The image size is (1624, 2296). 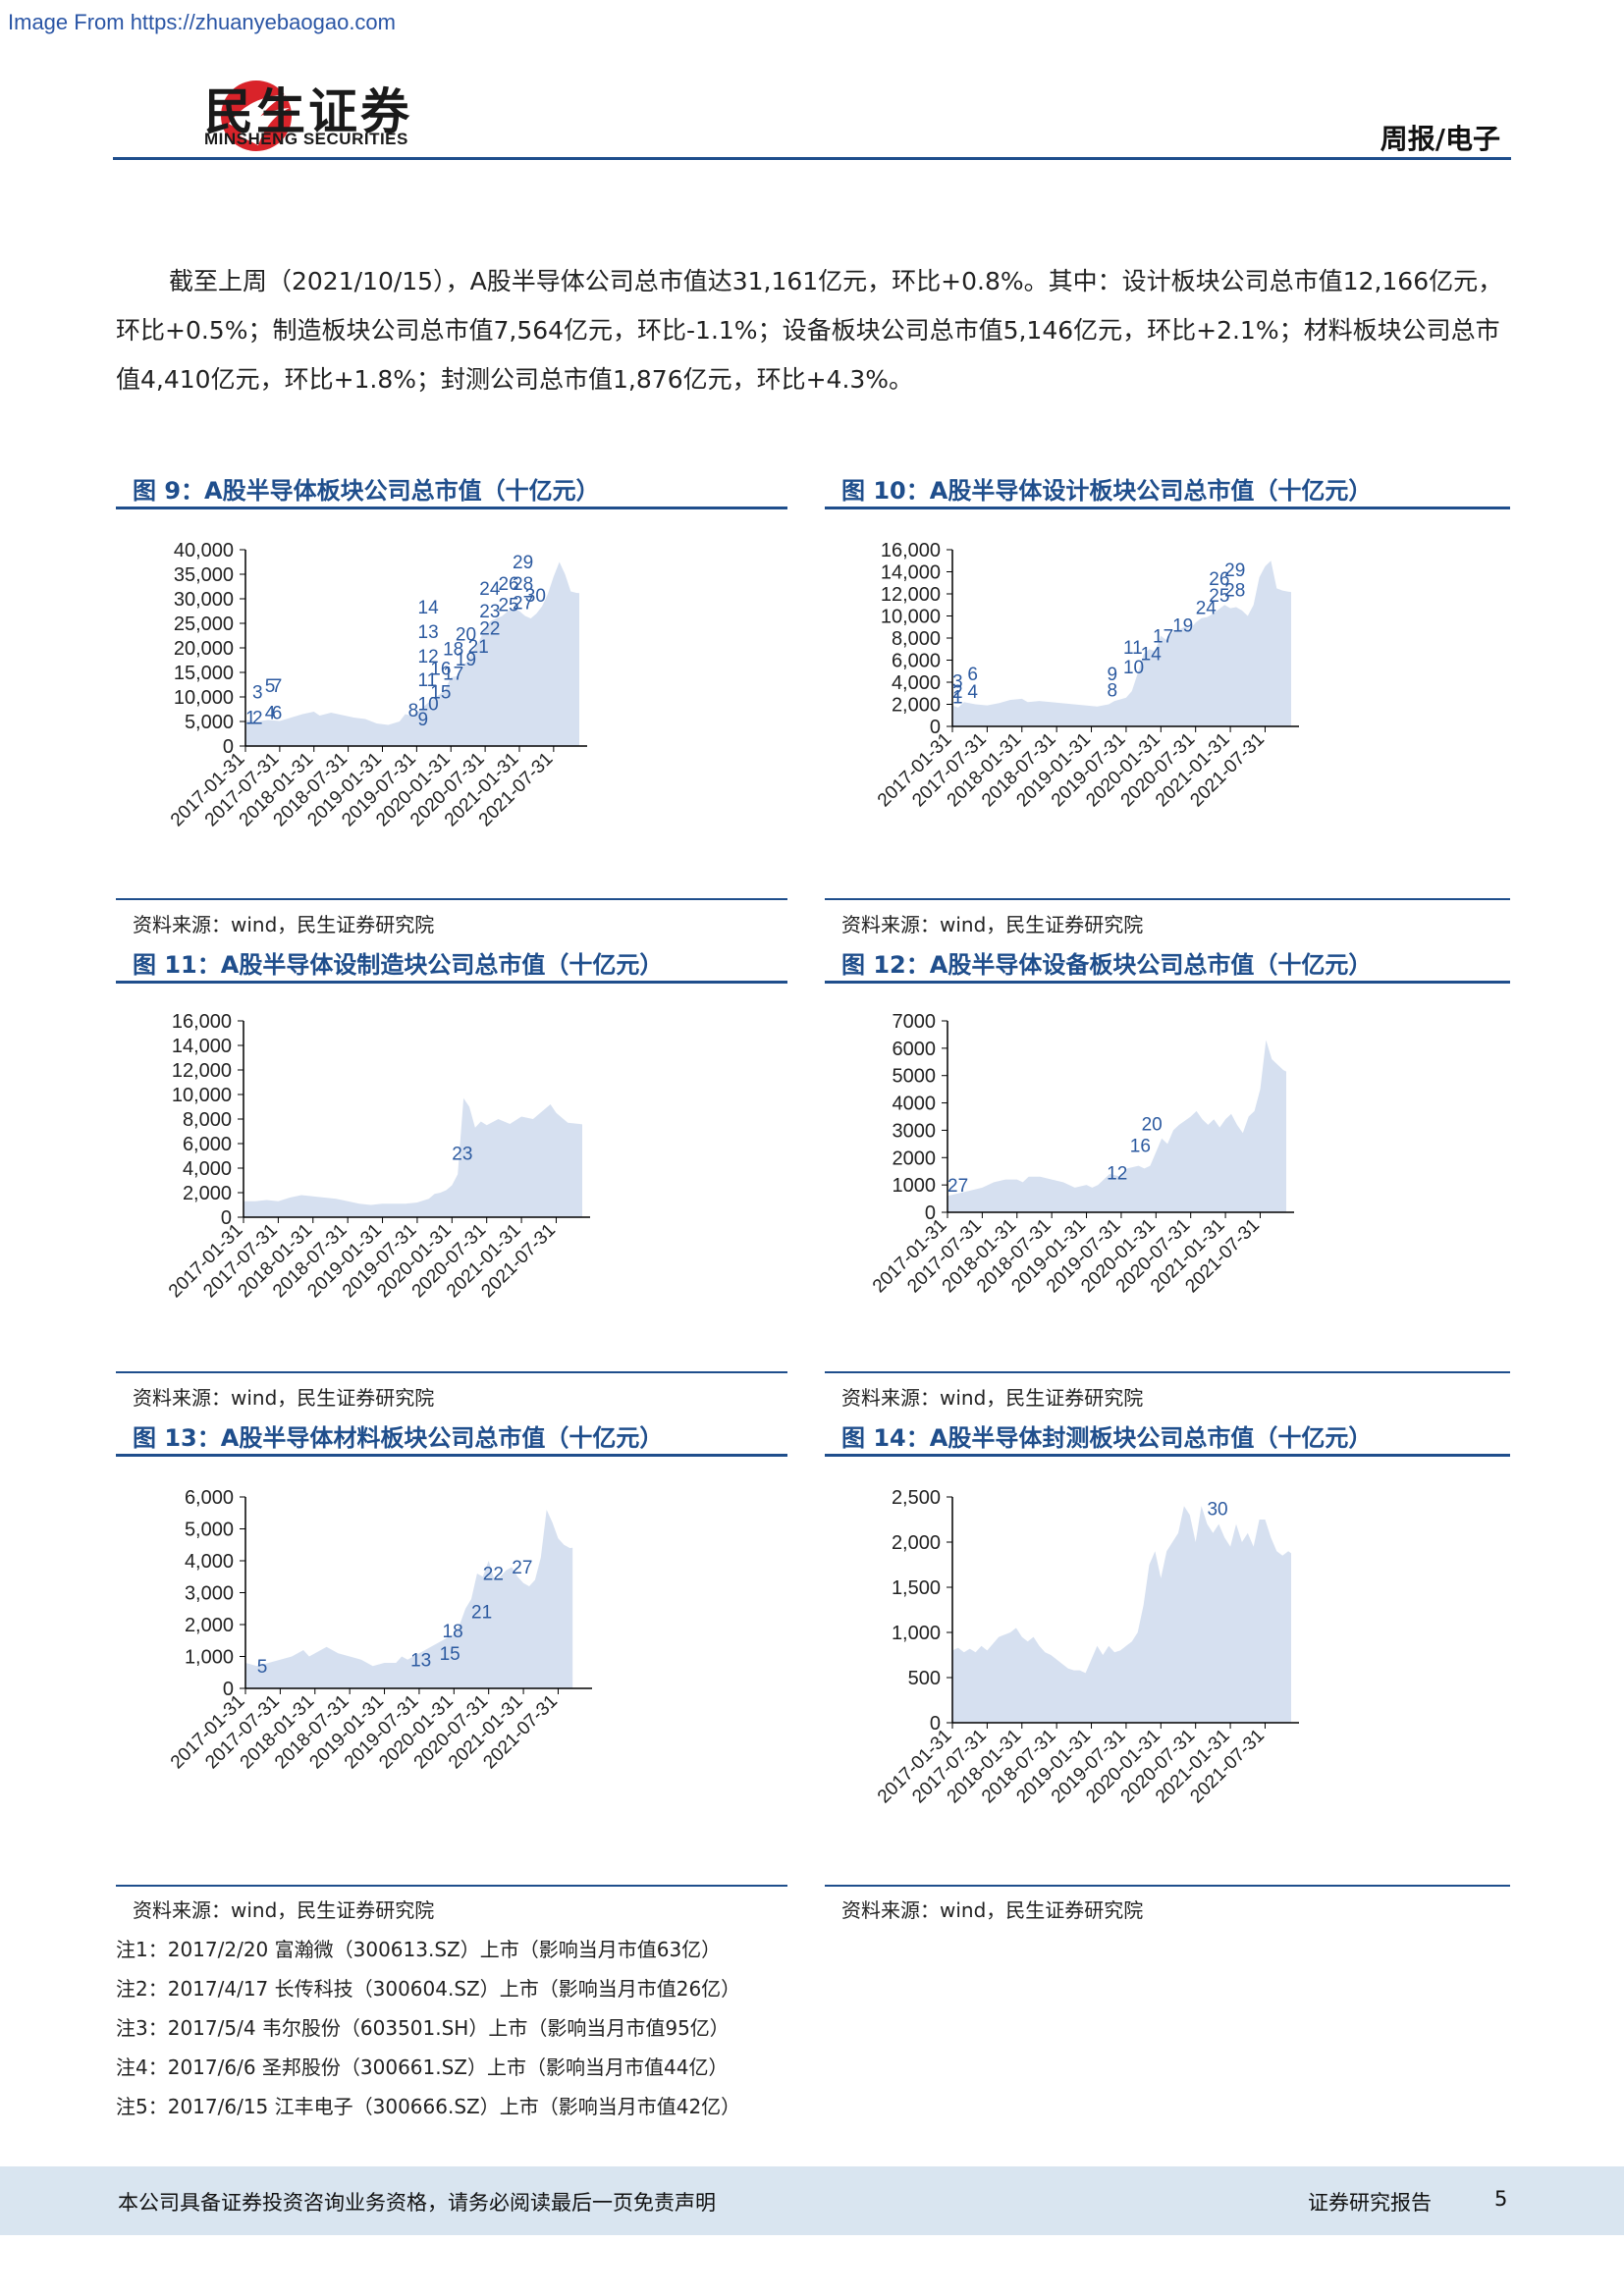 I want to click on y-tick-label: 2,000, so click(x=207, y=1193).